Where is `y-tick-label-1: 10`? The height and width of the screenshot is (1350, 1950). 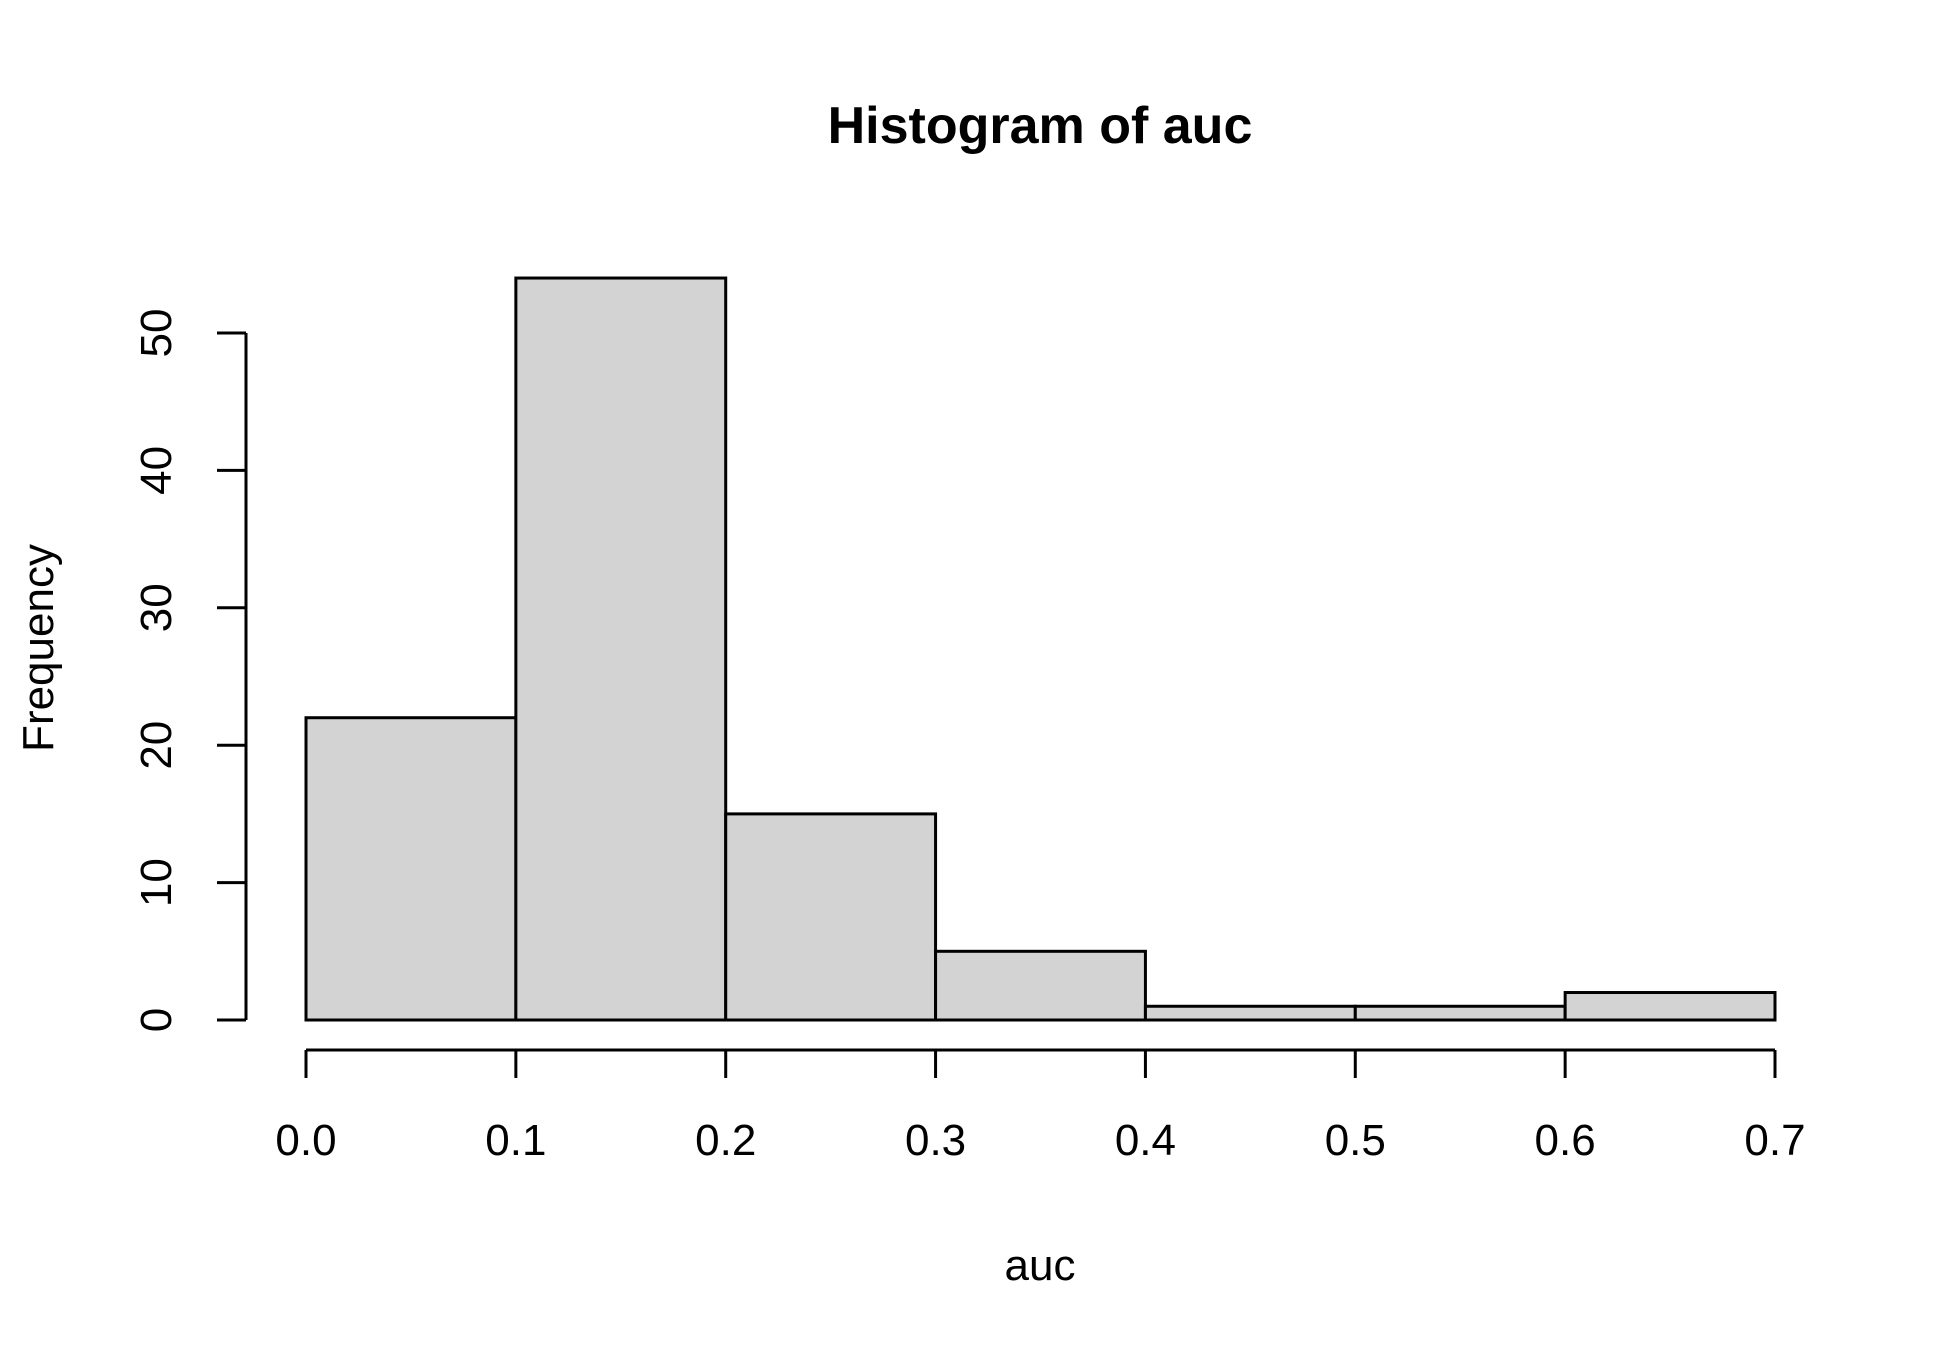 y-tick-label-1: 10 is located at coordinates (156, 882).